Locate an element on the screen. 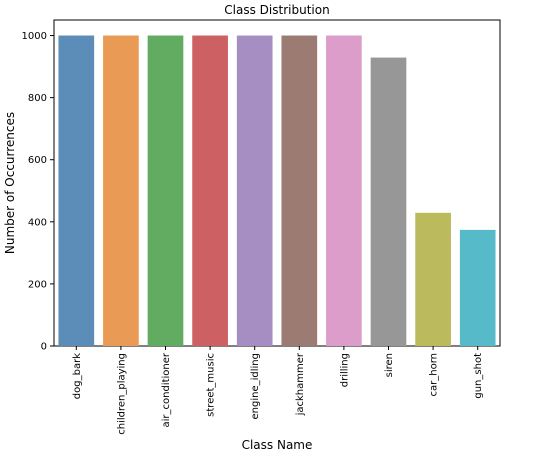  bar-car-horn is located at coordinates (433, 279).